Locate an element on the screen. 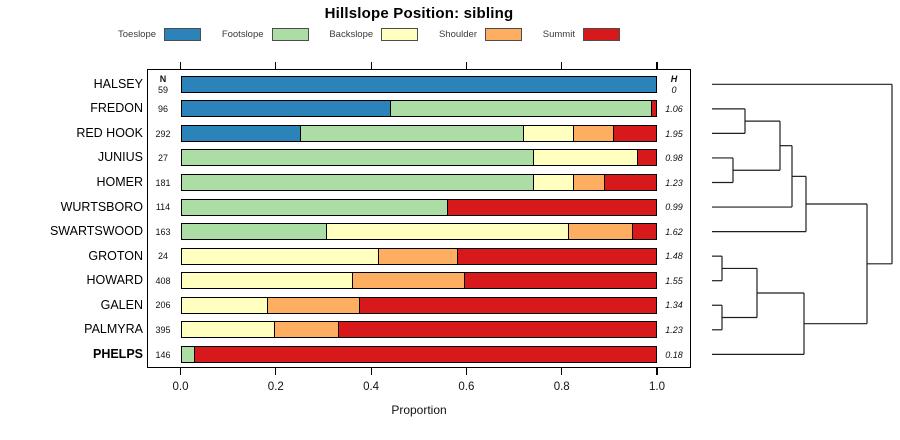  row-label-galen: GALEN is located at coordinates (121, 304).